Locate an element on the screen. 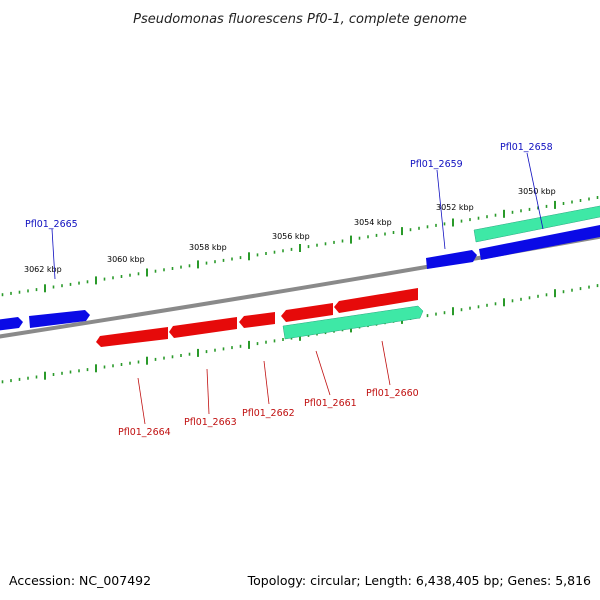  tick-label-3058: 3058 kbp is located at coordinates (208, 247).